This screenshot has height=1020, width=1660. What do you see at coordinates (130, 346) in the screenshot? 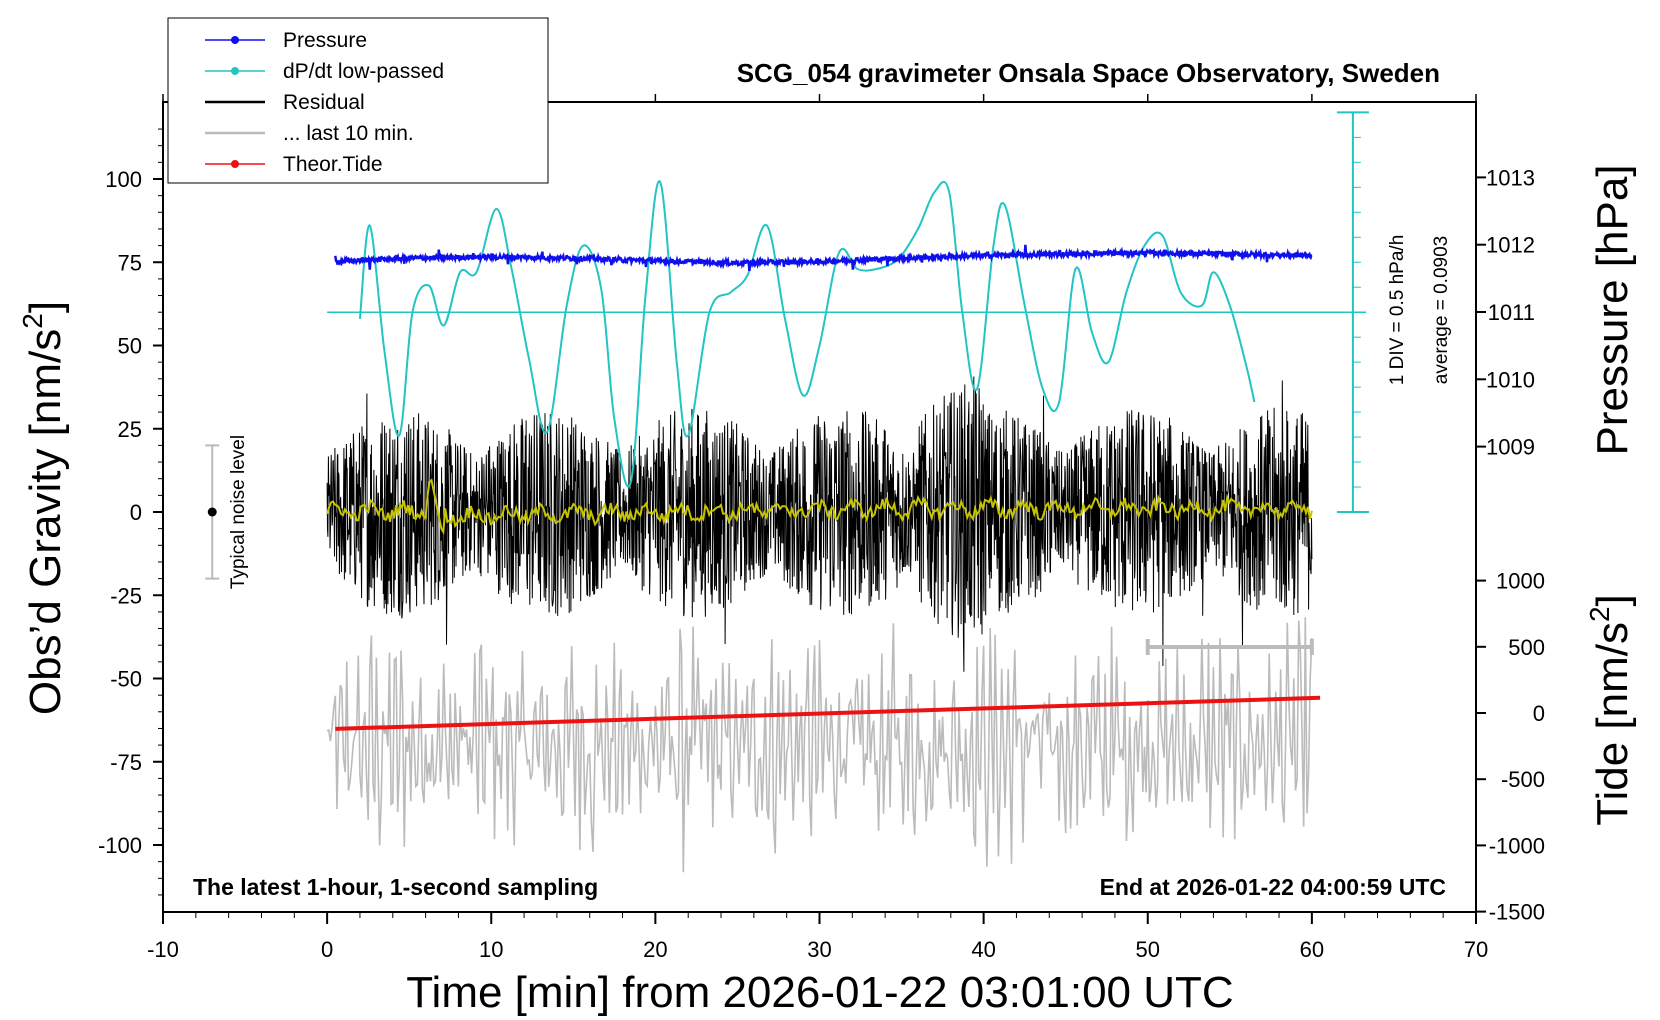
I see `y-tick-label: 50` at bounding box center [130, 346].